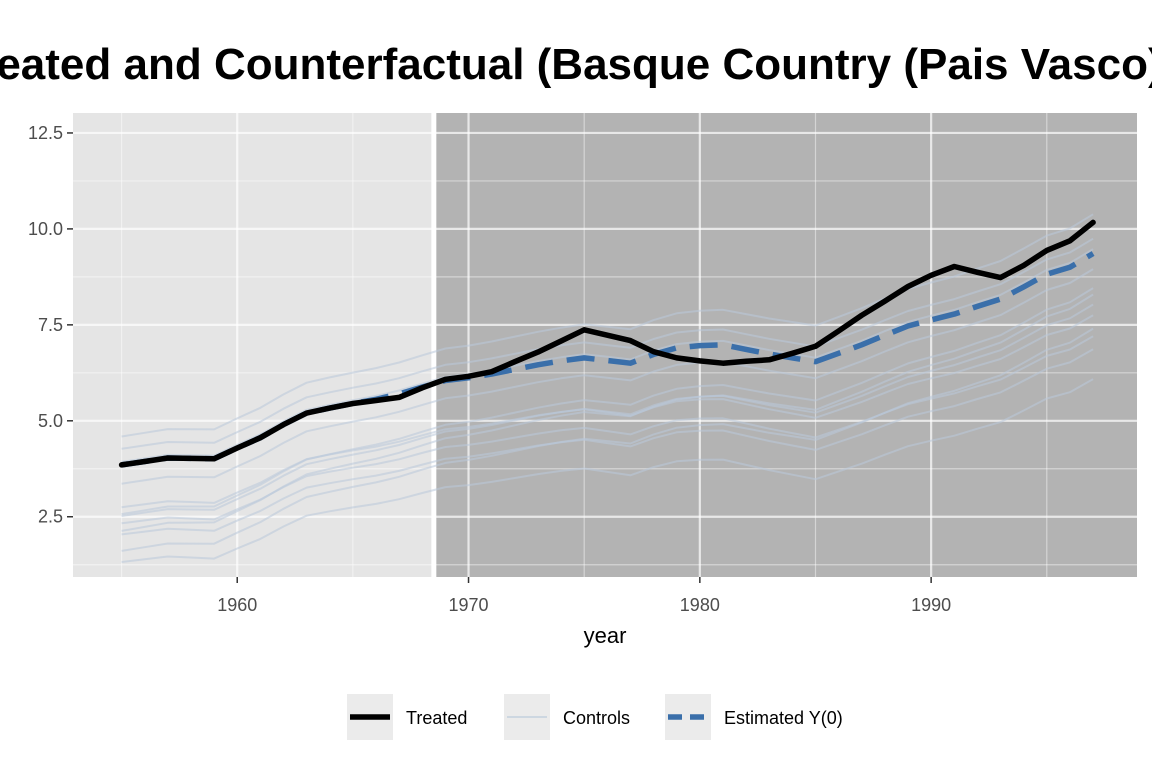 This screenshot has height=768, width=1152. Describe the element at coordinates (469, 605) in the screenshot. I see `x-tick-label: 1970` at that location.